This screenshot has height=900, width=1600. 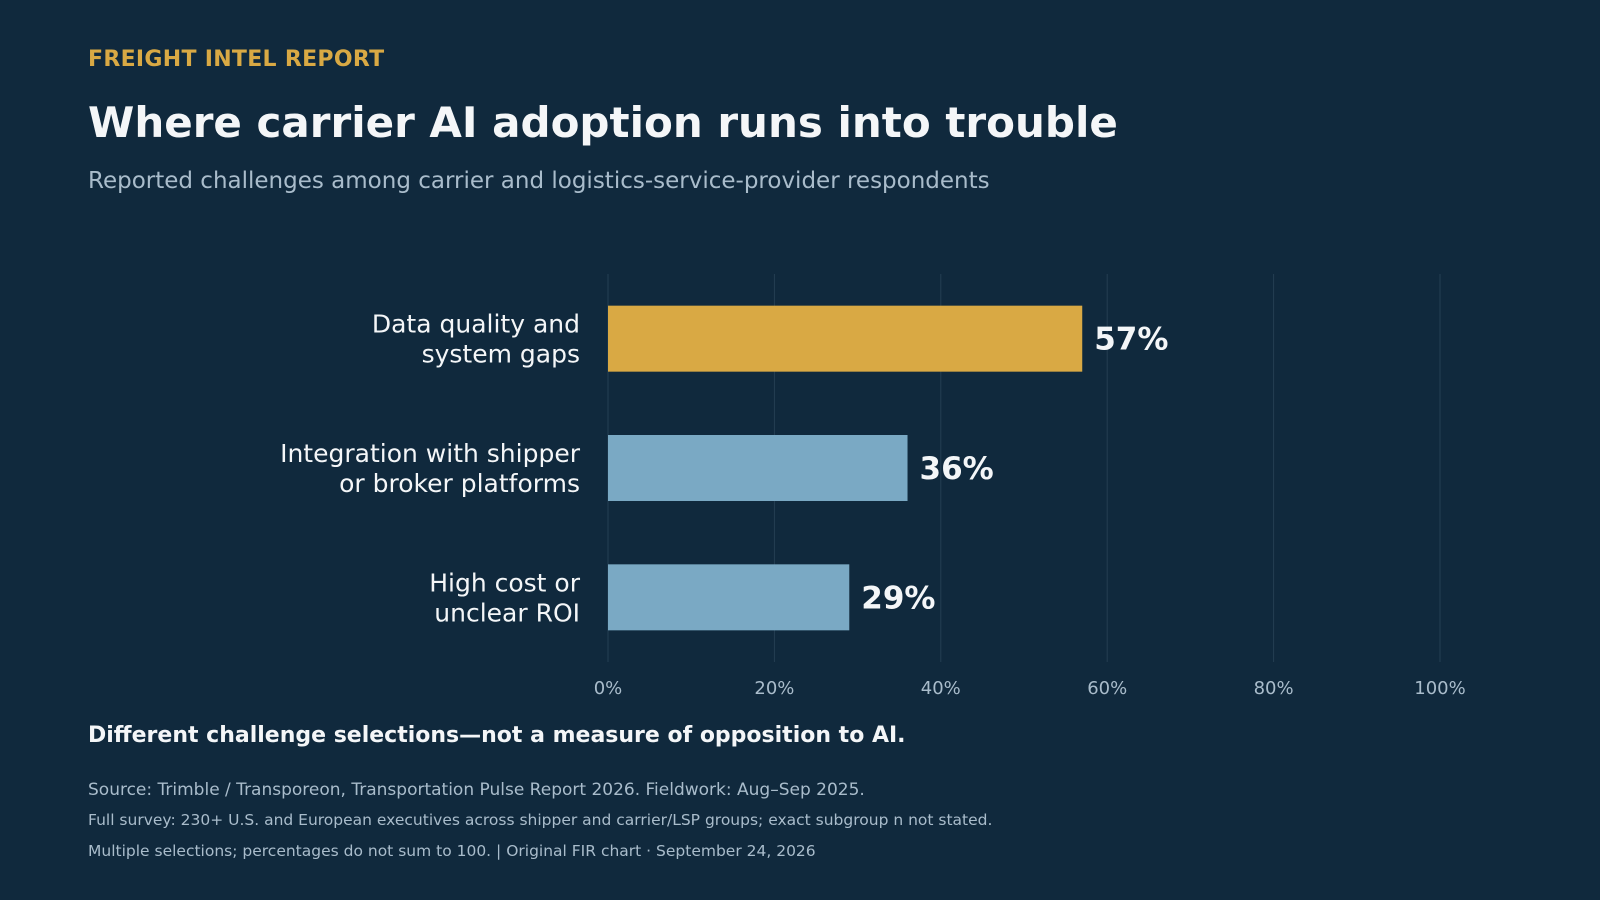 I want to click on x-tick-label: 80%, so click(x=1274, y=688).